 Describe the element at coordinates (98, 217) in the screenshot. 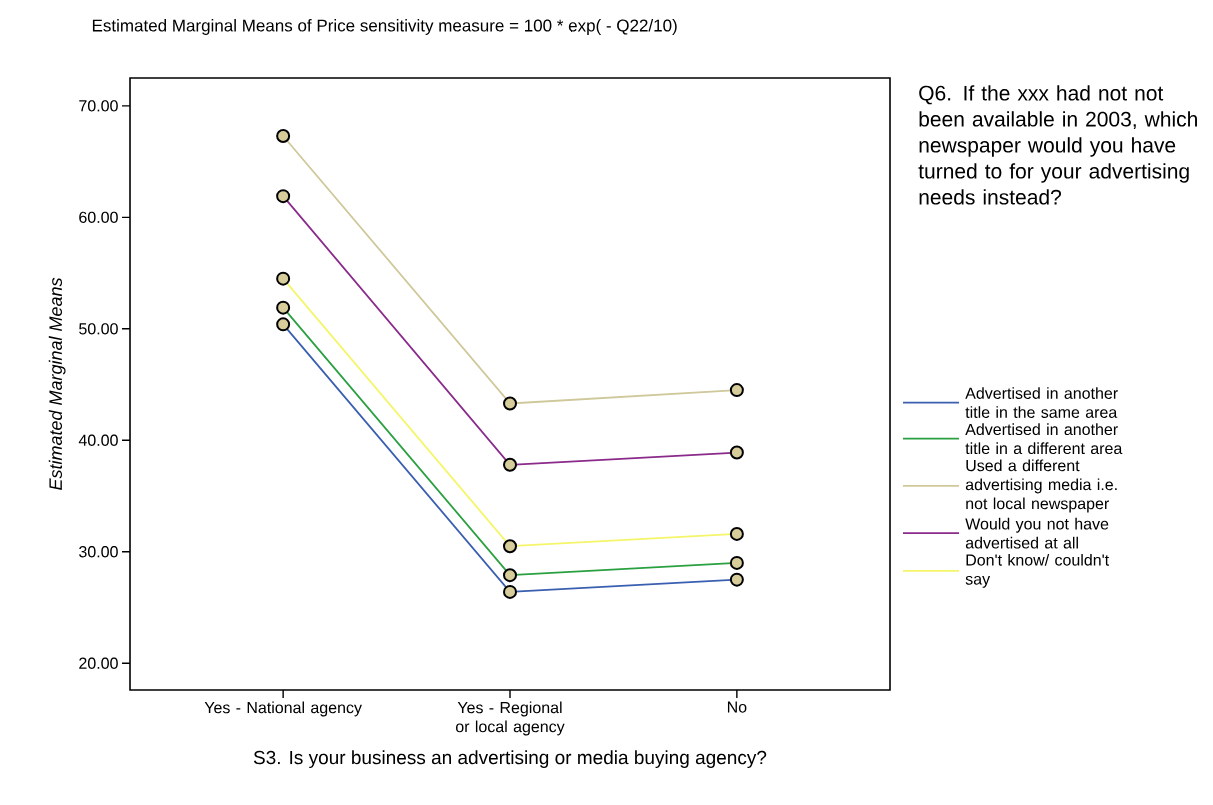

I see `y-tick-label: 60.00` at that location.